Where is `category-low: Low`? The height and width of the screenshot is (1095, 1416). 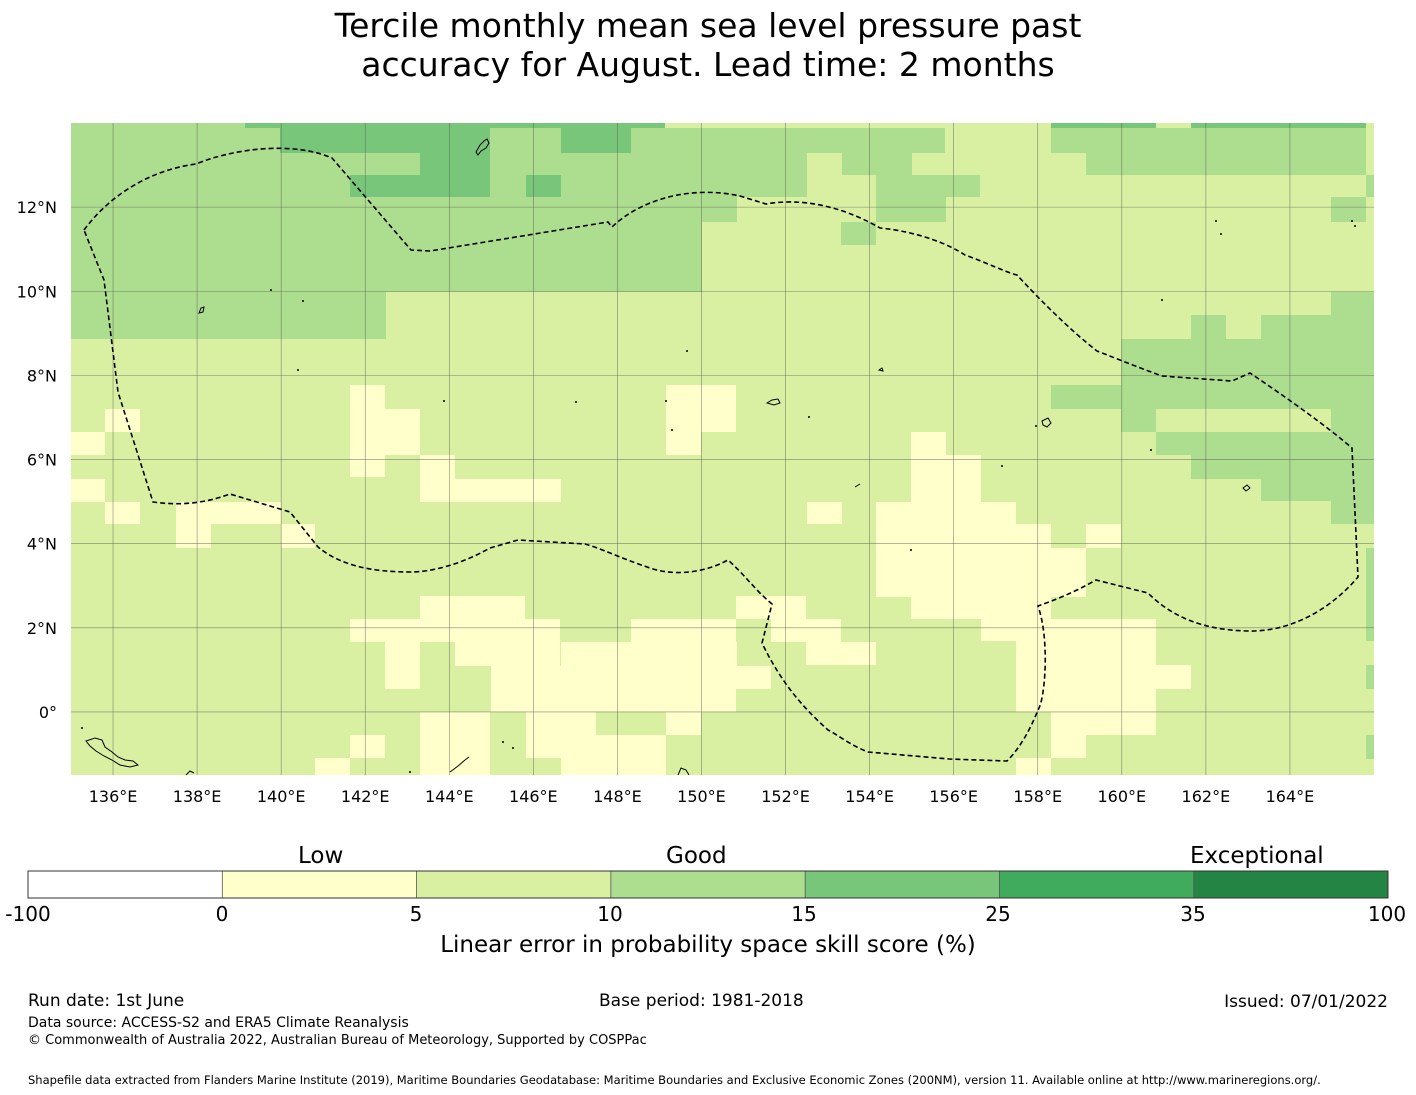 category-low: Low is located at coordinates (321, 856).